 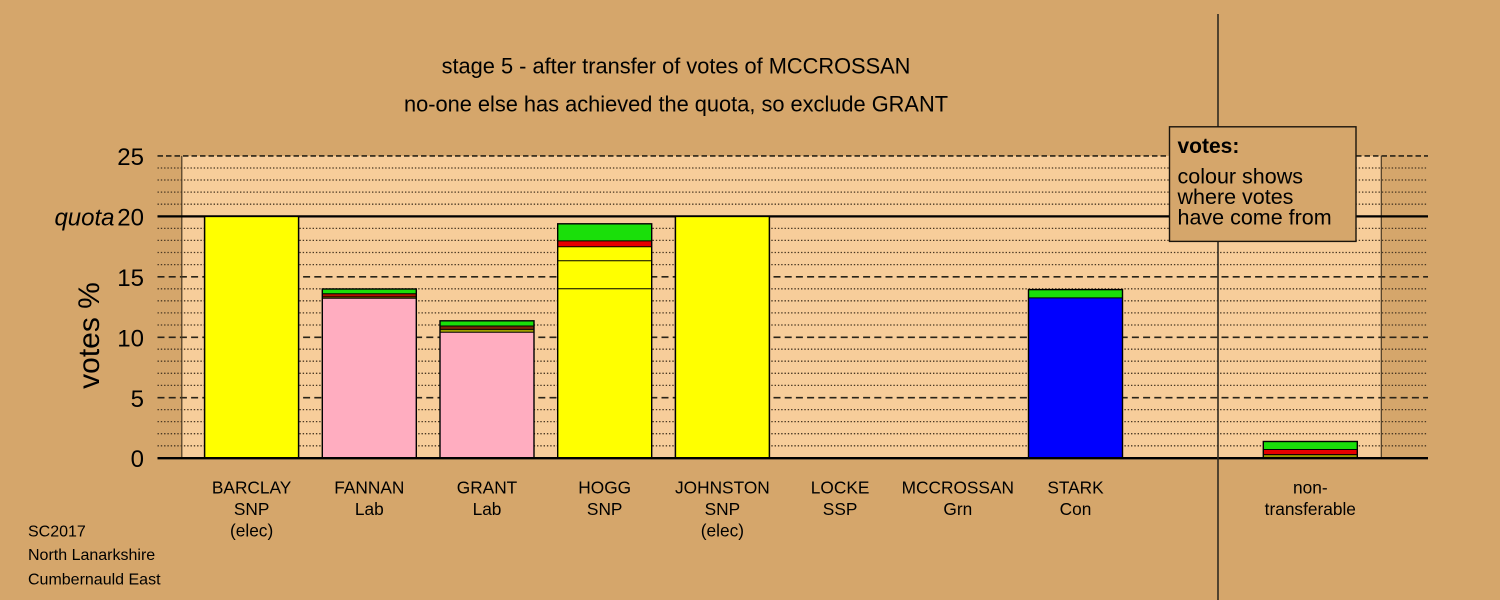 What do you see at coordinates (840, 488) in the screenshot?
I see `svg-text: LOCKE` at bounding box center [840, 488].